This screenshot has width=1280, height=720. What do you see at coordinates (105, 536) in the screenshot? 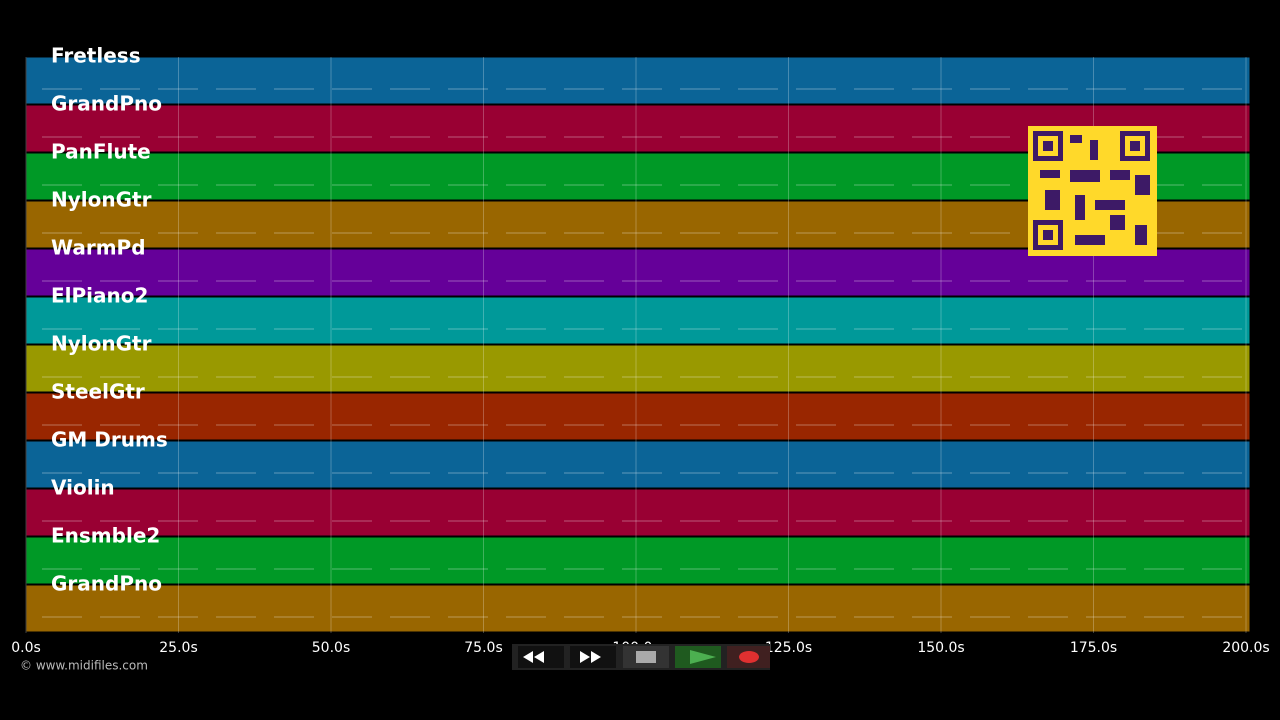
I see `track-name: Ensmble2` at bounding box center [105, 536].